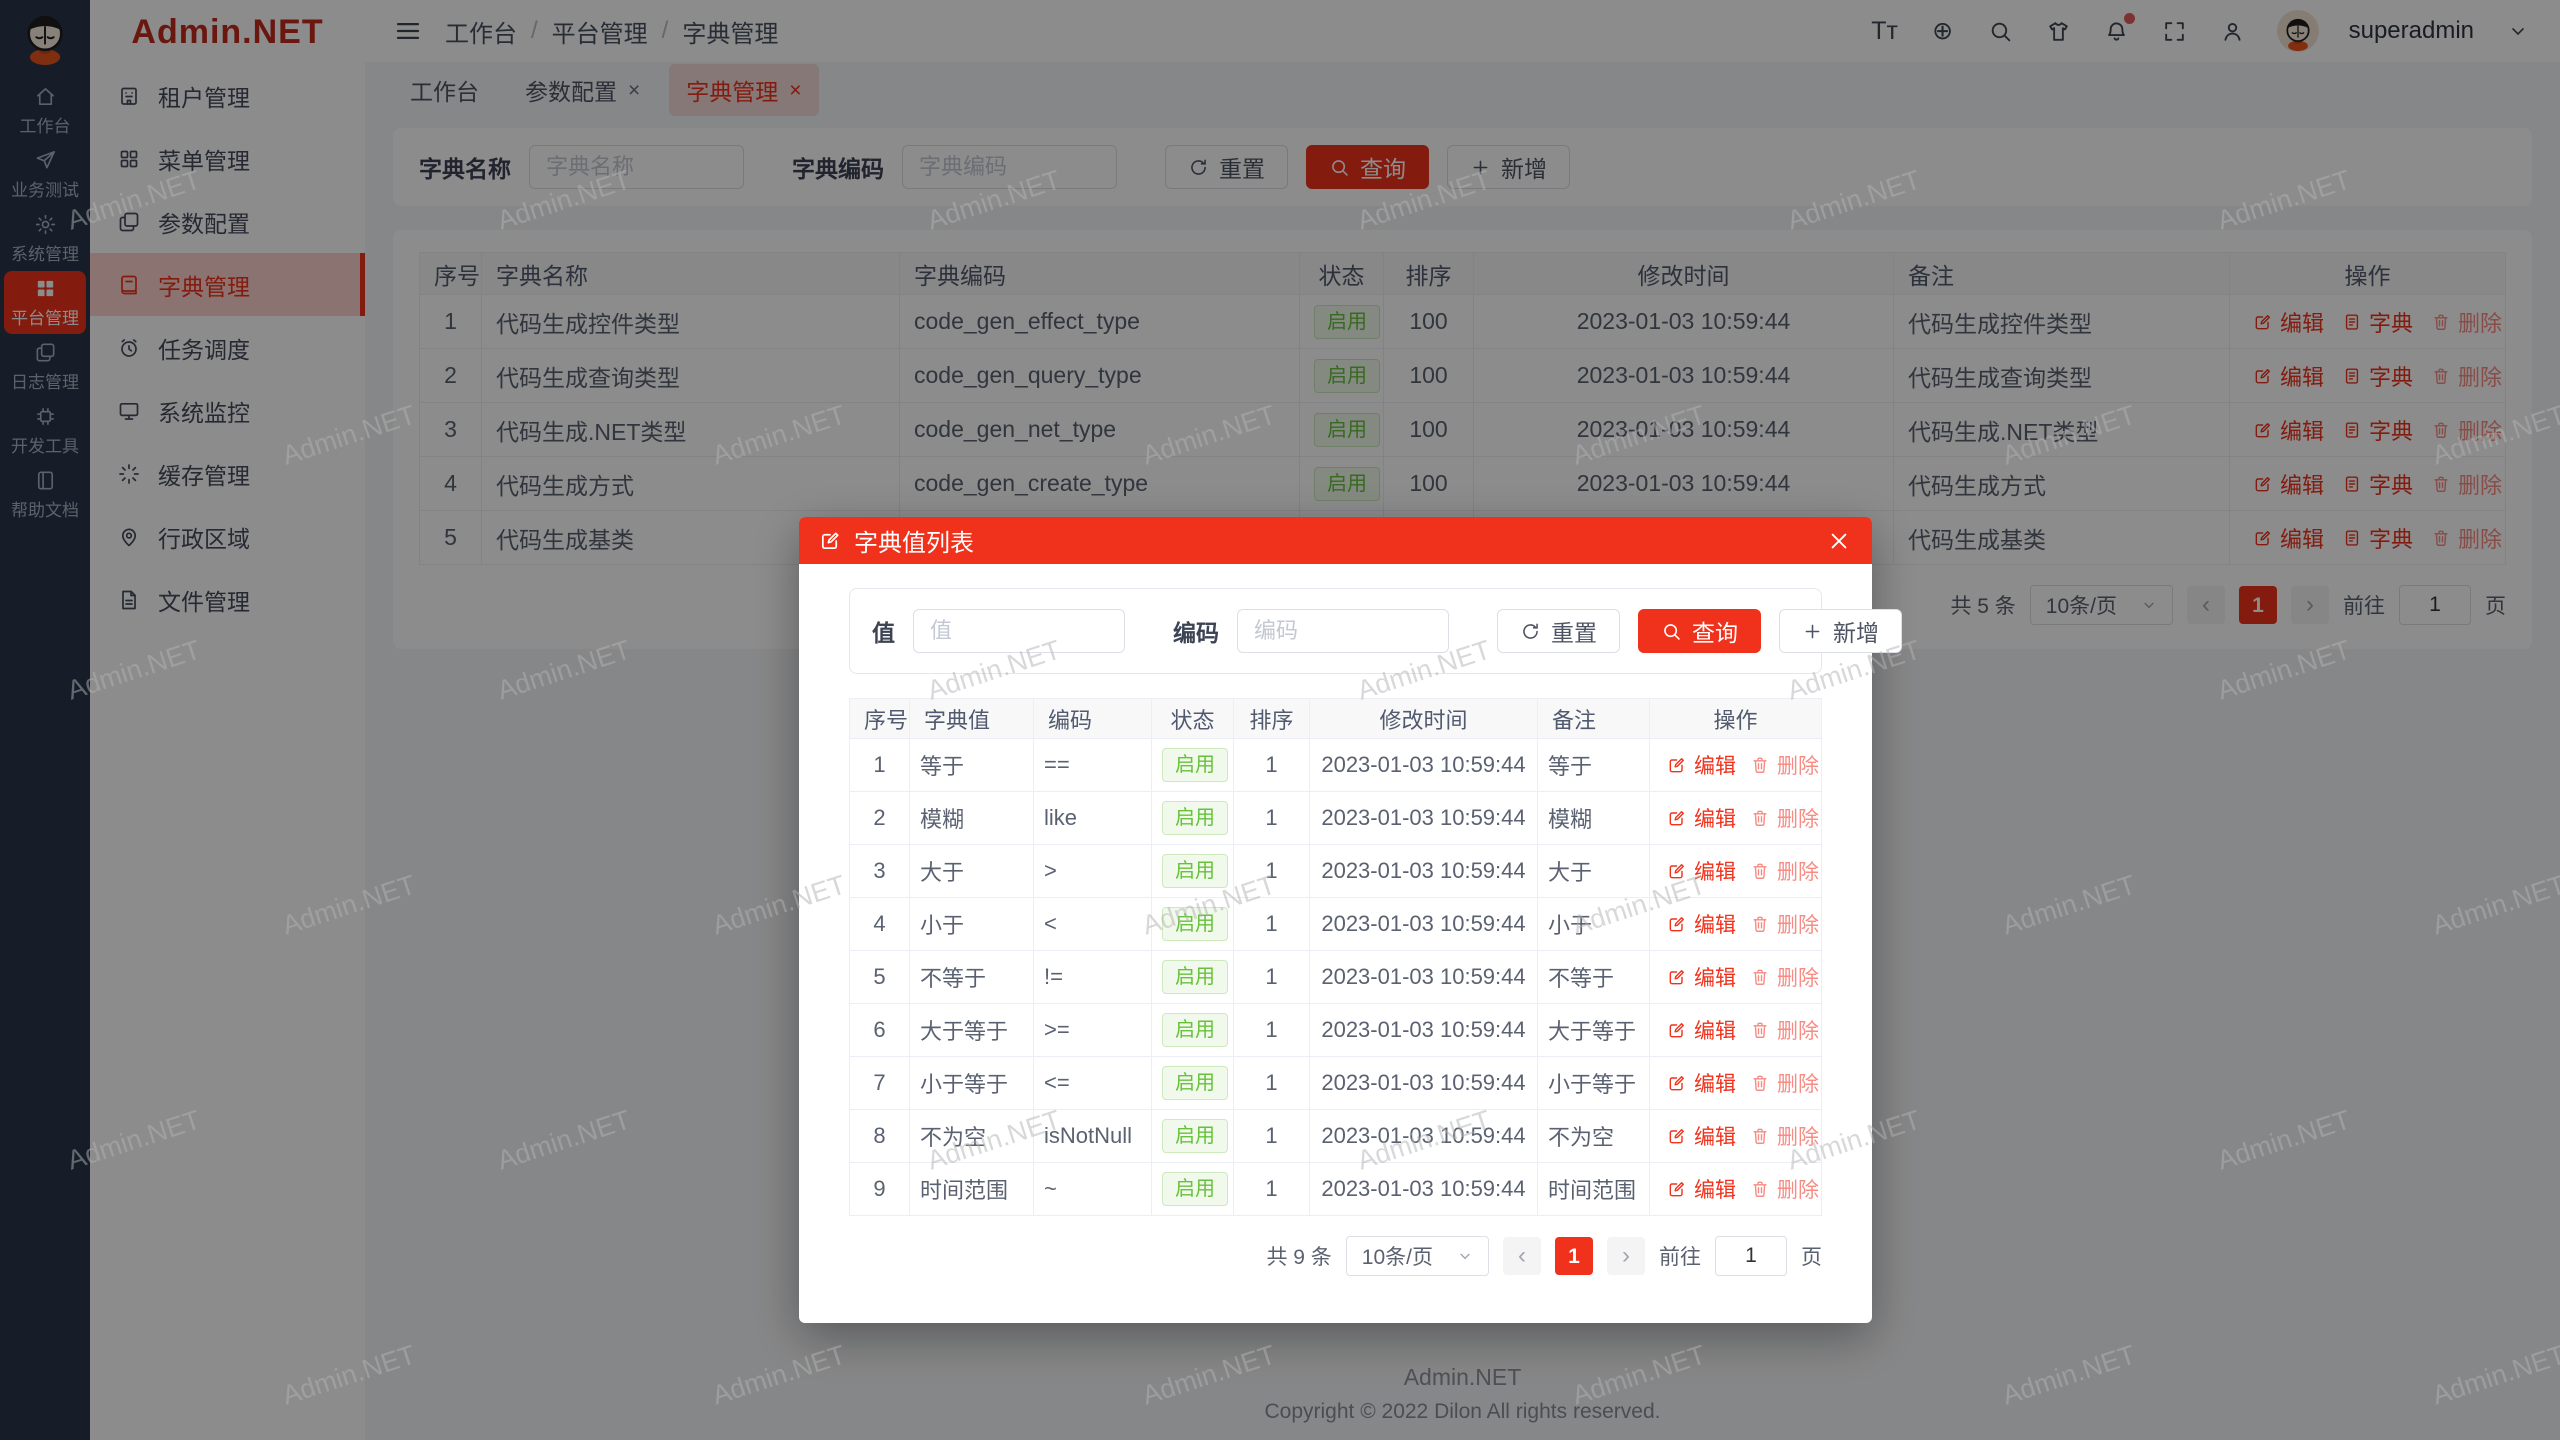 The image size is (2560, 1440). What do you see at coordinates (2518, 31) in the screenshot?
I see `chevron-down-icon` at bounding box center [2518, 31].